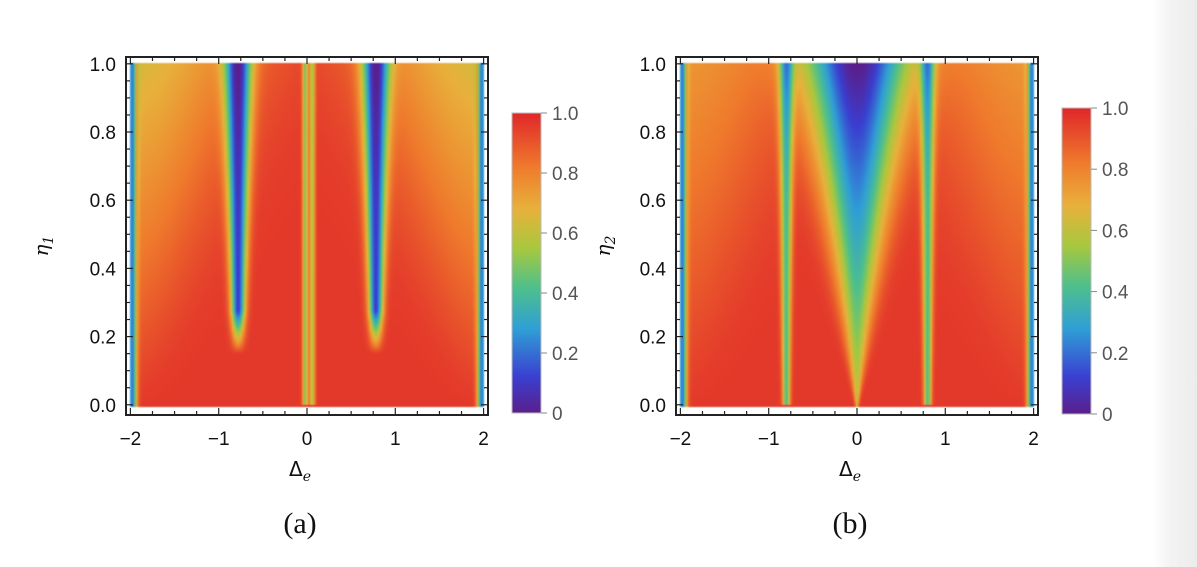 Image resolution: width=1197 pixels, height=567 pixels. I want to click on caption-b: (b), so click(850, 523).